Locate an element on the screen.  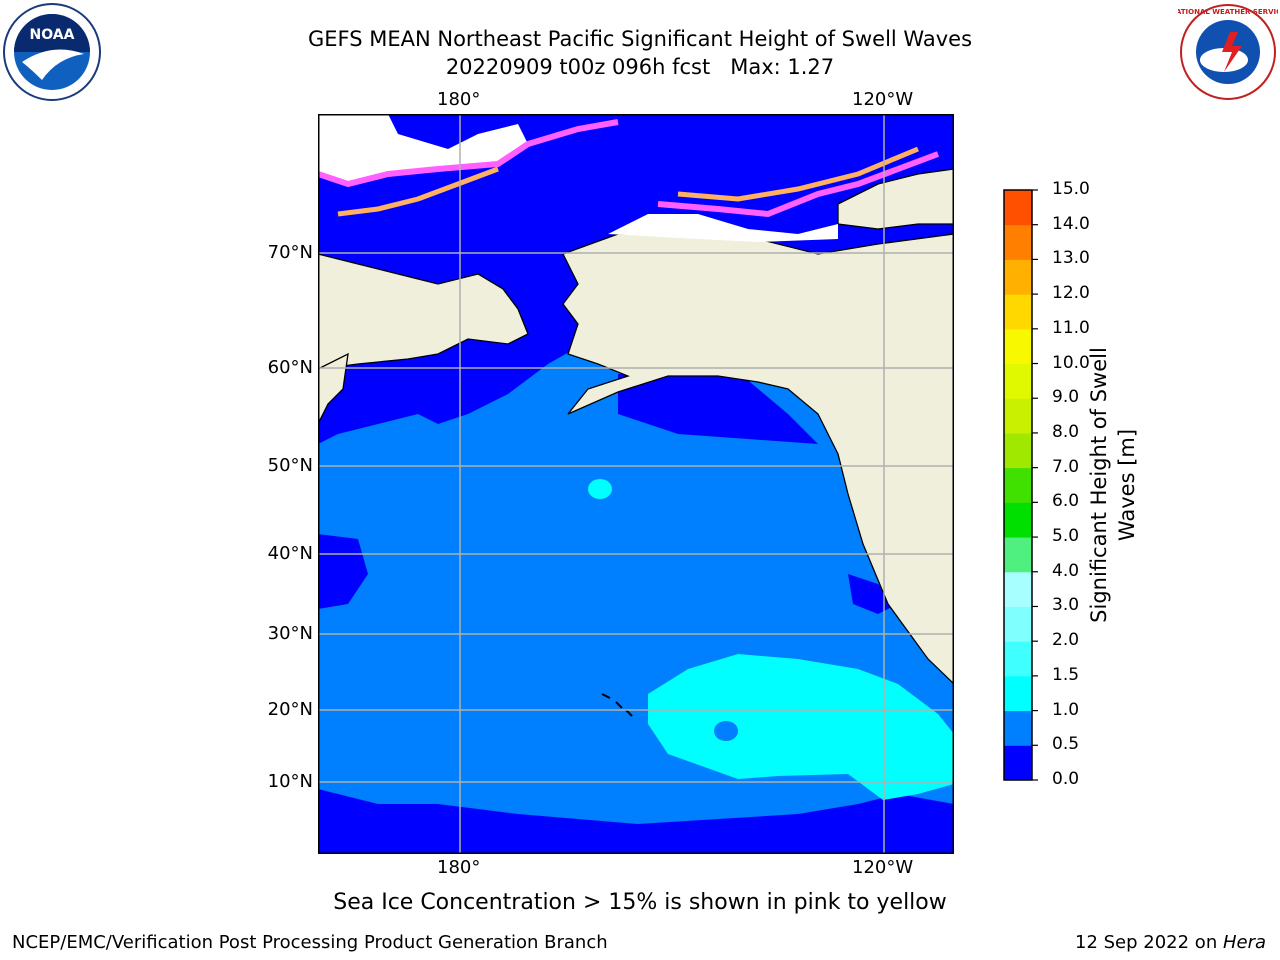
colorbar-tick-label: 2.0 is located at coordinates (1066, 640).